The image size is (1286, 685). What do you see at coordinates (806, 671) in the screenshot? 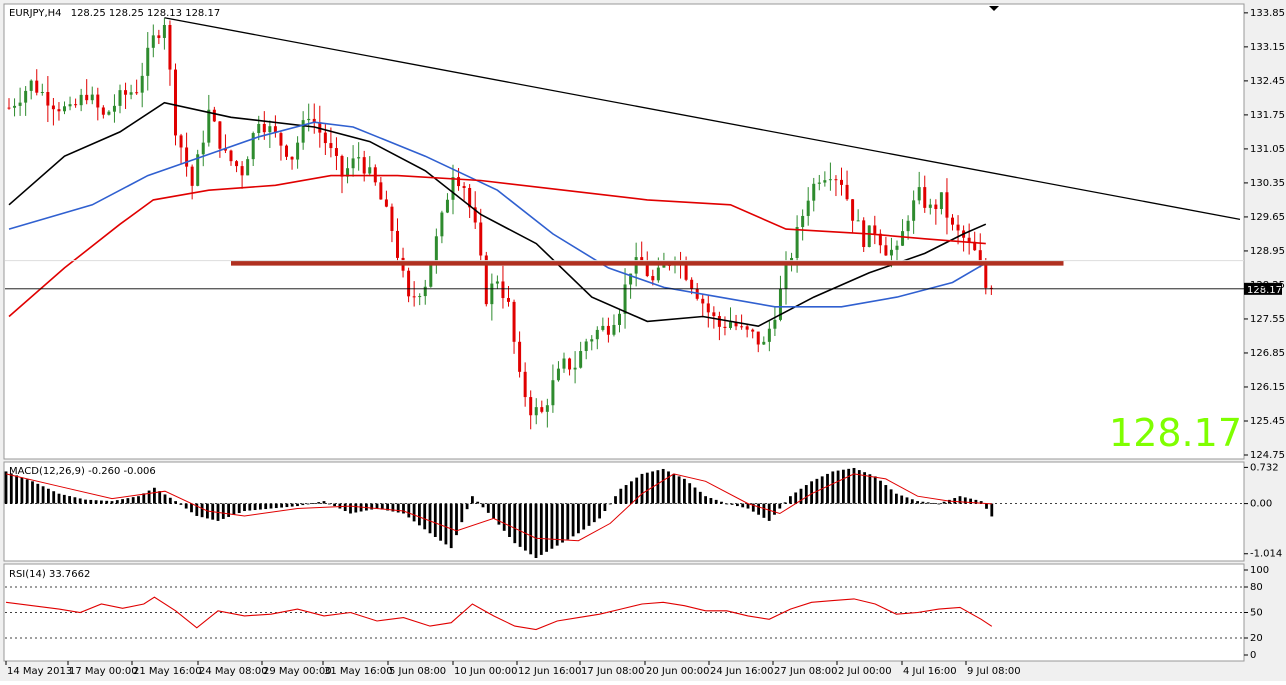
I see `time-axis-label: 27 Jun 08:00` at bounding box center [806, 671].